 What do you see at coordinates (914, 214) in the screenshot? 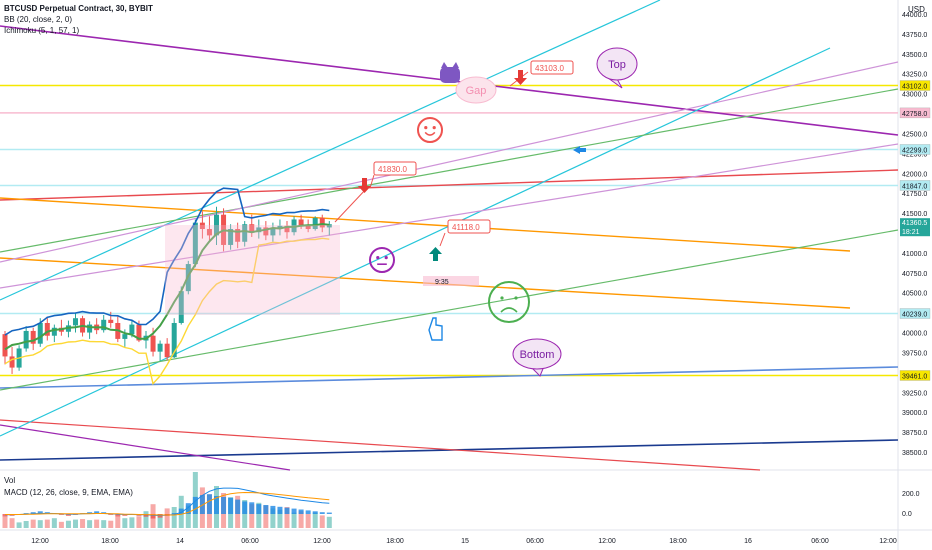
I see `y-tick-label: 41500.0` at bounding box center [914, 214].